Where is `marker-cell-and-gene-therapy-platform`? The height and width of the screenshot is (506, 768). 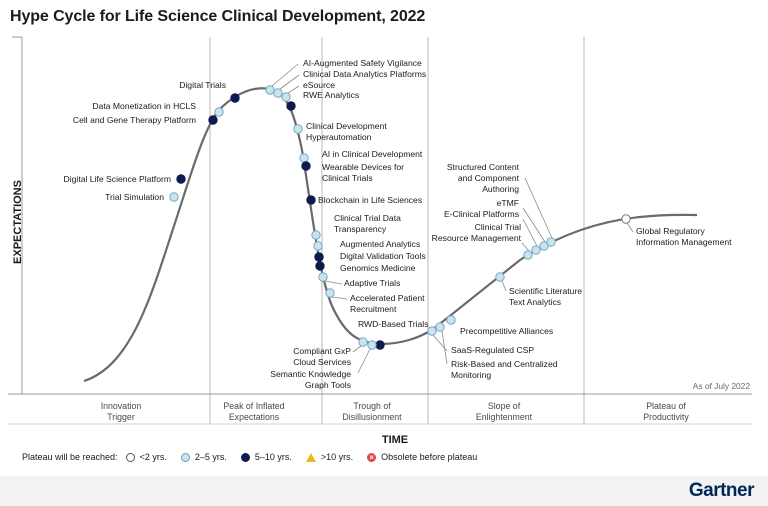 marker-cell-and-gene-therapy-platform is located at coordinates (213, 120).